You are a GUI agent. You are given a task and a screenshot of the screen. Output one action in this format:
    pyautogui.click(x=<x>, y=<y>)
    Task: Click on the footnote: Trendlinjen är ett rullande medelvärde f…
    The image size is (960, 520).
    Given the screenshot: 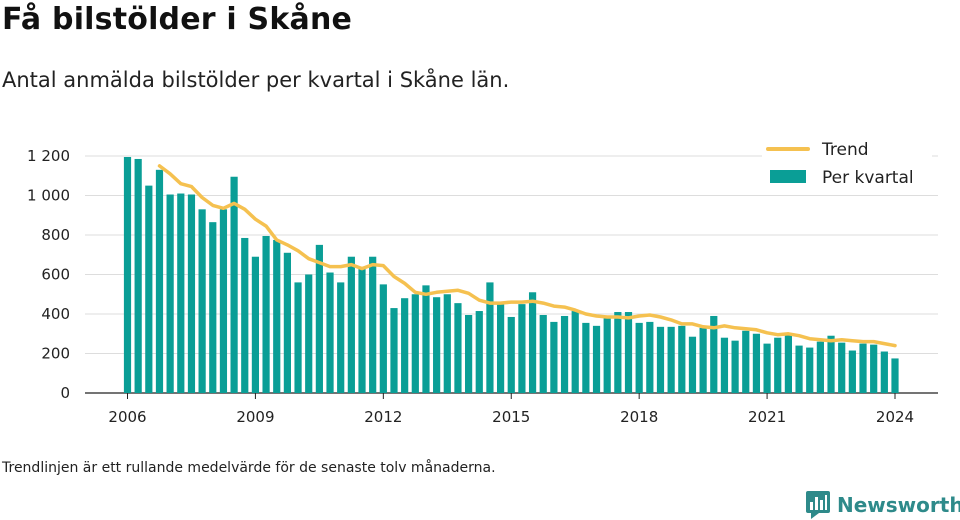 What is the action you would take?
    pyautogui.click(x=249, y=468)
    